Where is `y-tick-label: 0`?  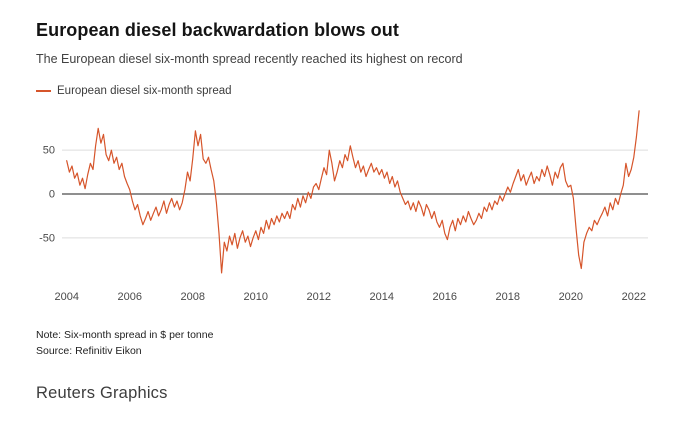
y-tick-label: 0 is located at coordinates (52, 195).